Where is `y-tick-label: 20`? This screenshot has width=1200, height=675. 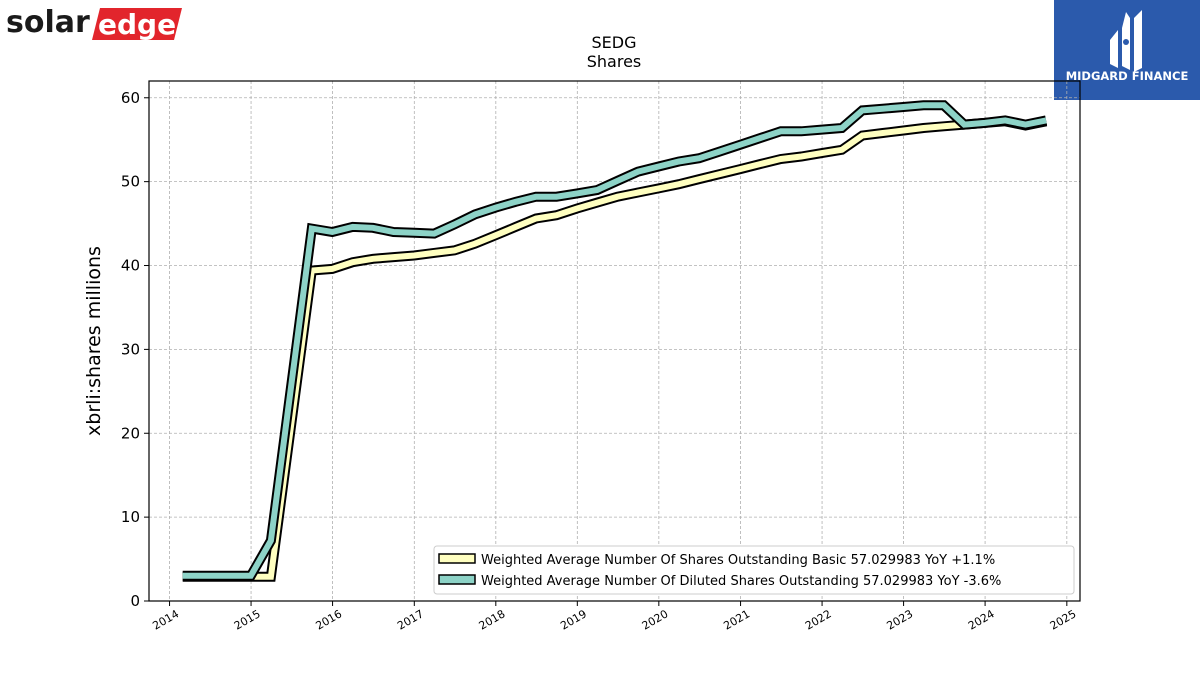 y-tick-label: 20 is located at coordinates (130, 433).